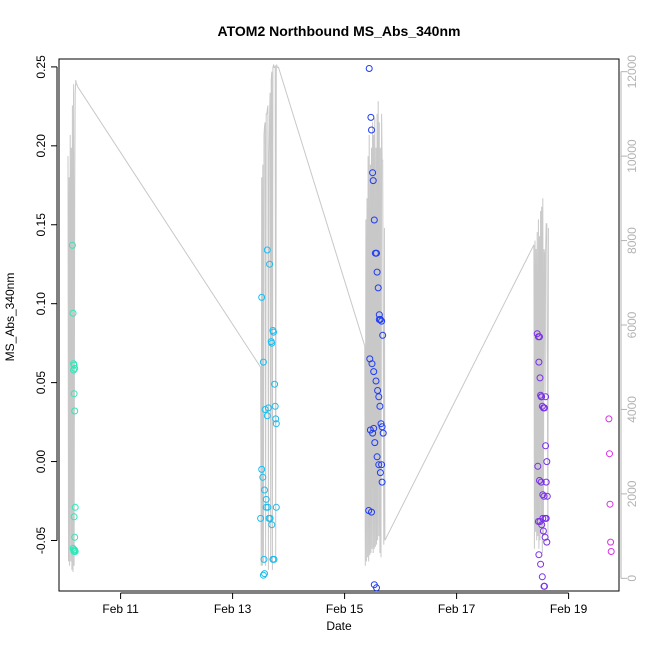  What do you see at coordinates (41, 67) in the screenshot?
I see `y-tick-label: 0.25` at bounding box center [41, 67].